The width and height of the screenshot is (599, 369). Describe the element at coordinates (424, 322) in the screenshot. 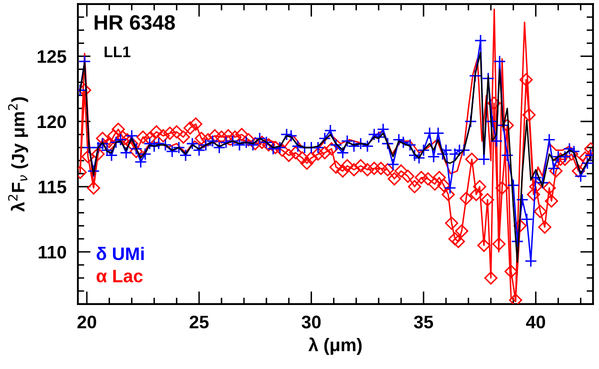

I see `x-tick-label: 35` at that location.